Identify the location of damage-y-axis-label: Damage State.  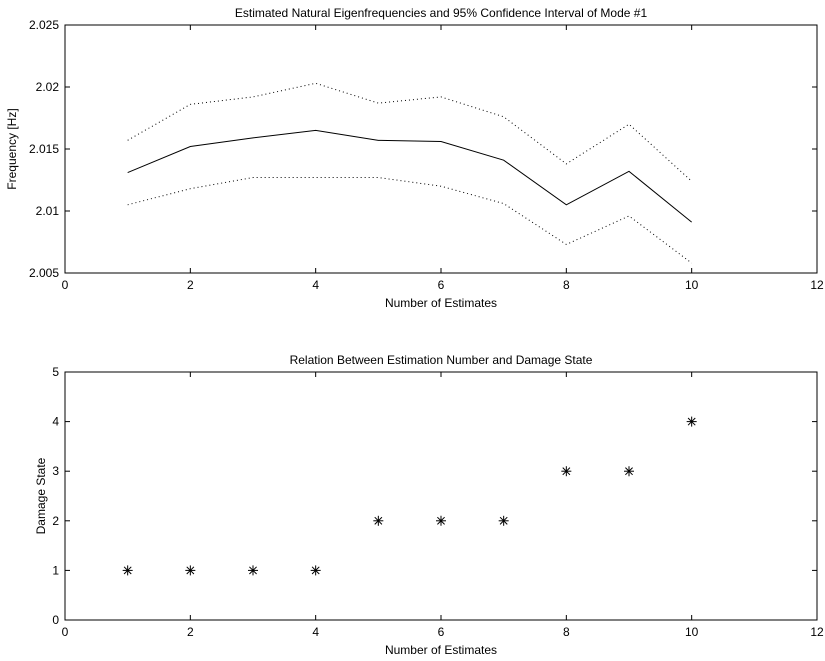
(41, 495).